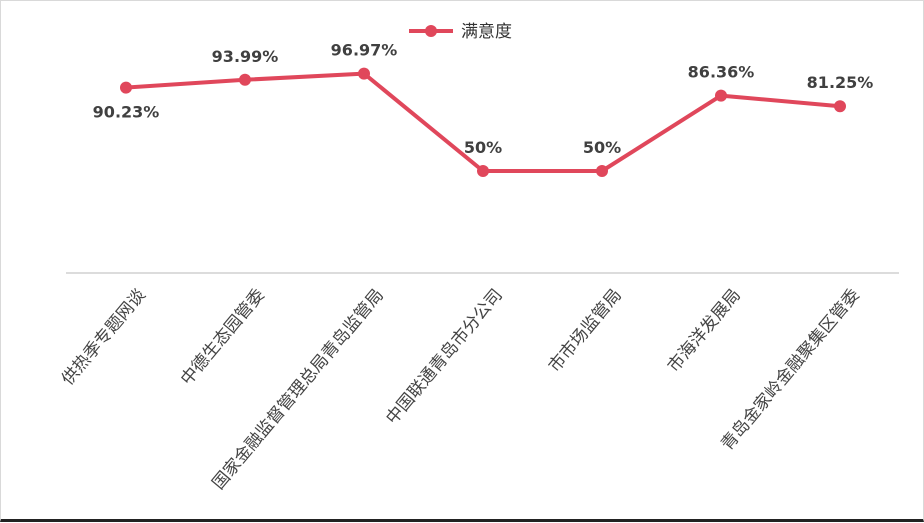 The width and height of the screenshot is (924, 523). What do you see at coordinates (245, 56) in the screenshot?
I see `data-label-1: 93.99%` at bounding box center [245, 56].